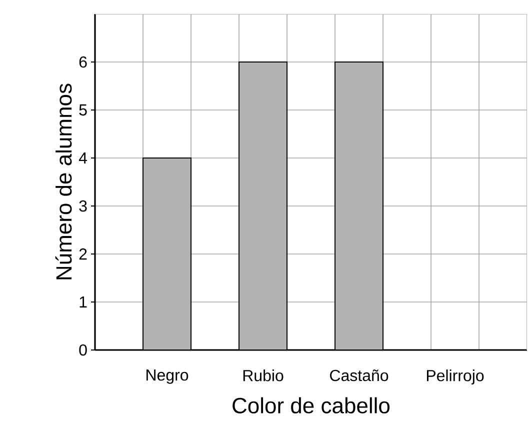 This screenshot has width=530, height=446. Describe the element at coordinates (311, 405) in the screenshot. I see `x-axis-title: Color de cabello` at that location.